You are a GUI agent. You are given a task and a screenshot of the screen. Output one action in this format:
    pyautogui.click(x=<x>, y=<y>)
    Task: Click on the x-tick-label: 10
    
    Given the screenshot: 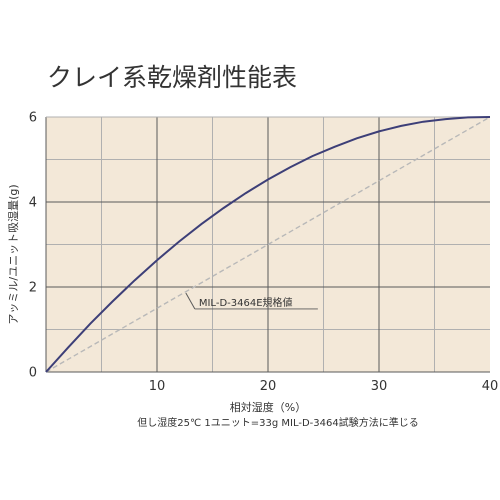 What is the action you would take?
    pyautogui.click(x=157, y=386)
    